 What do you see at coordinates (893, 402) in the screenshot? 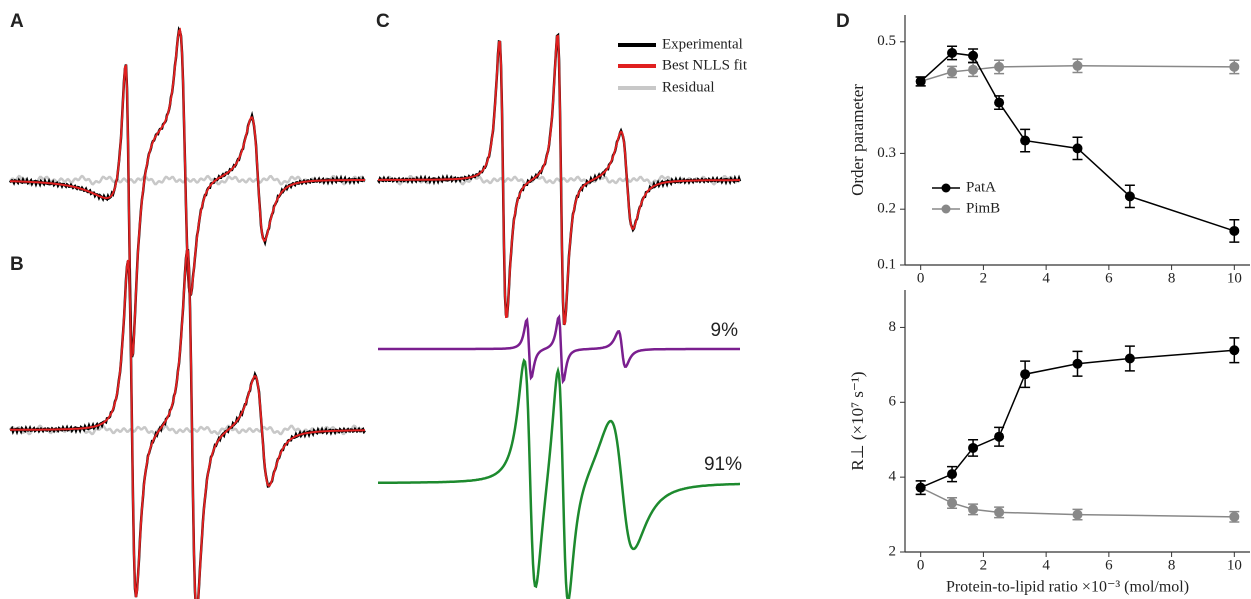
I see `y-tick-label: 6` at bounding box center [893, 402].